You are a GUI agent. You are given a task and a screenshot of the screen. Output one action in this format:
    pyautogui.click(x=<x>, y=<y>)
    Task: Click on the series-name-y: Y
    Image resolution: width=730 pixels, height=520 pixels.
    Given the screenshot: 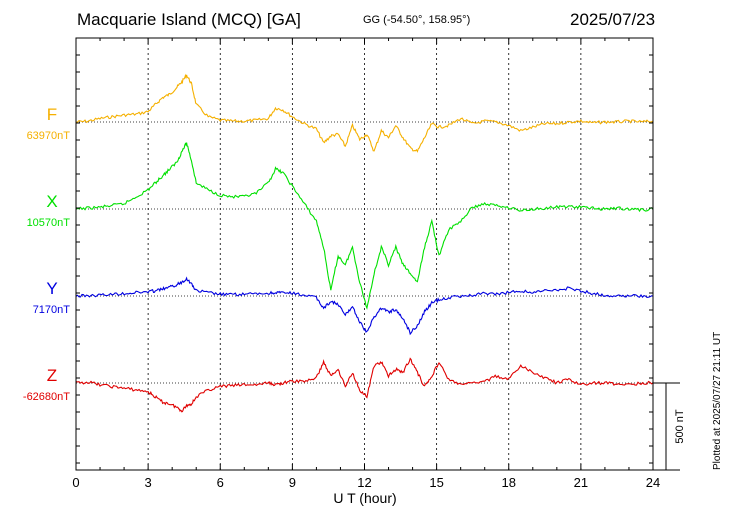 What is the action you would take?
    pyautogui.click(x=51, y=288)
    